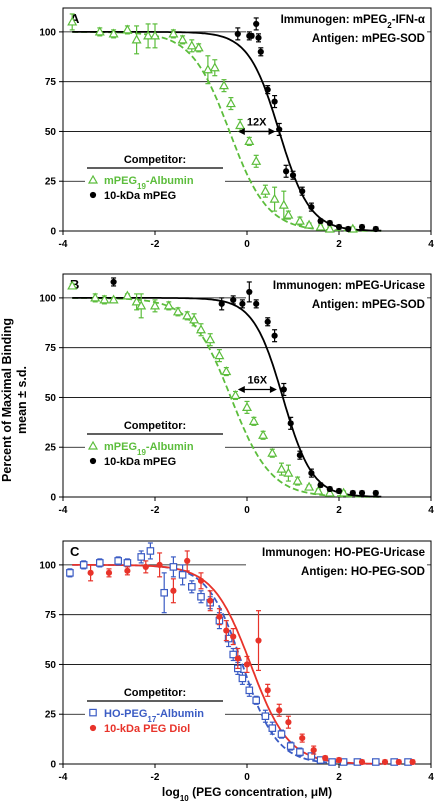 The width and height of the screenshot is (437, 806). I want to click on legend-title: Competitor:, so click(155, 426).